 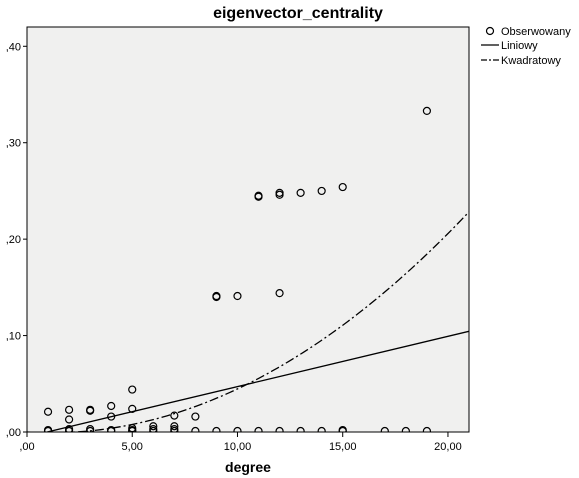 I want to click on x-axis-ticks: ,00 5,00 10,00 15,00 20,00, so click(x=240, y=442).